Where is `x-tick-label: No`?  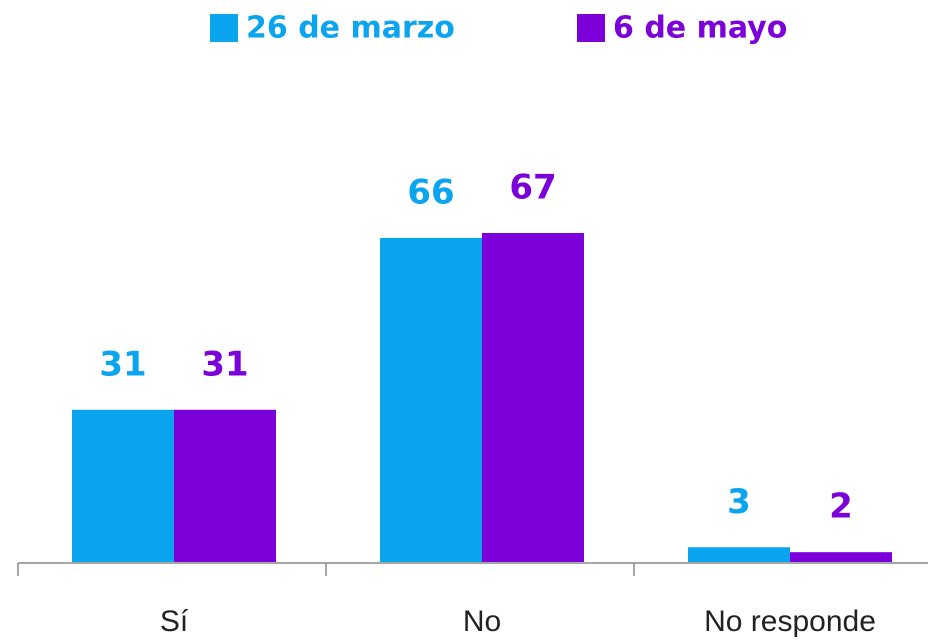 x-tick-label: No is located at coordinates (482, 621).